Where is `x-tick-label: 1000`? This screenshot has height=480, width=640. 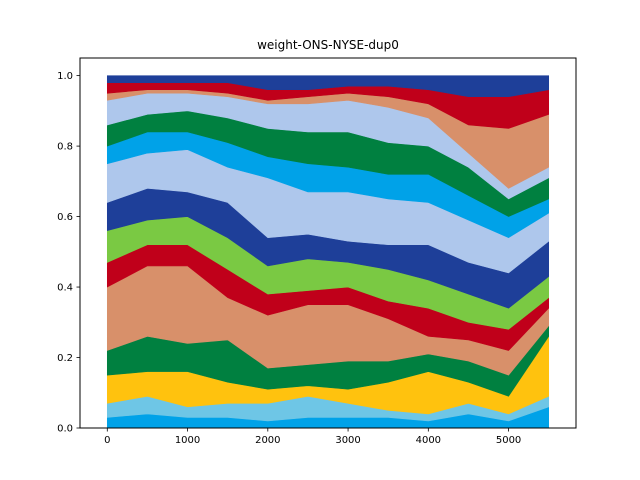
x-tick-label: 1000 is located at coordinates (187, 440).